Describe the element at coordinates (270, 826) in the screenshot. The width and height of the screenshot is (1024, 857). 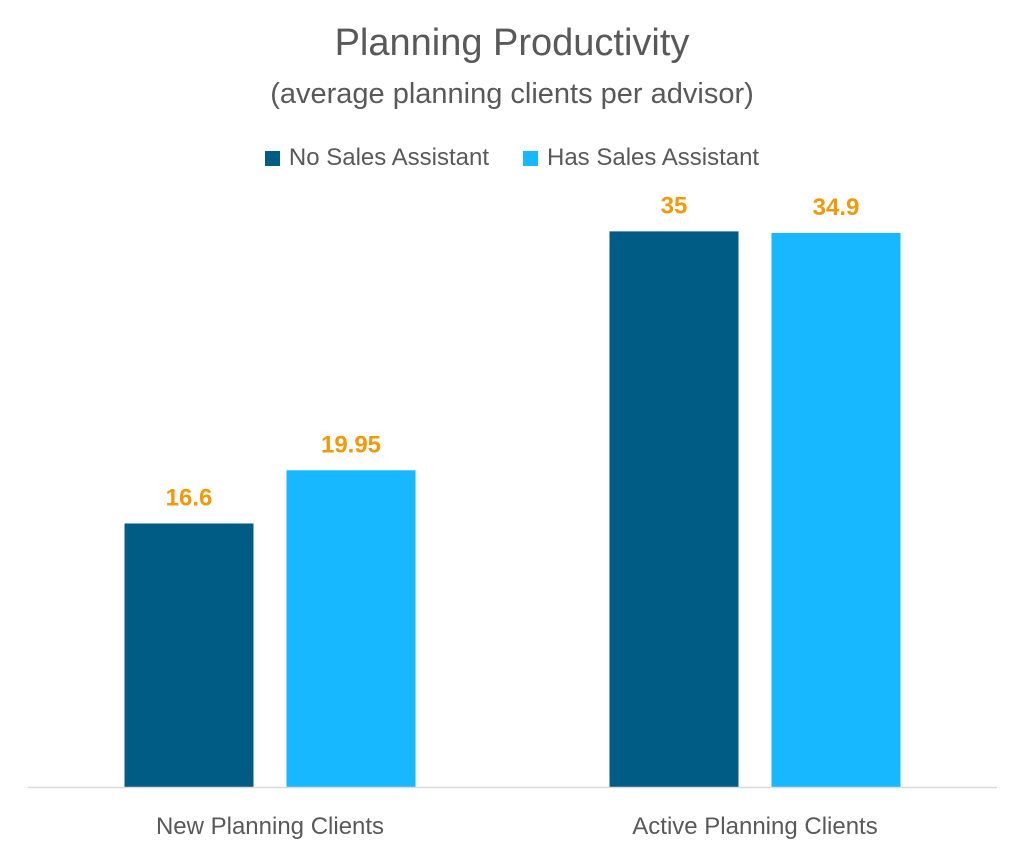
I see `category-label-0: New Planning Clients` at that location.